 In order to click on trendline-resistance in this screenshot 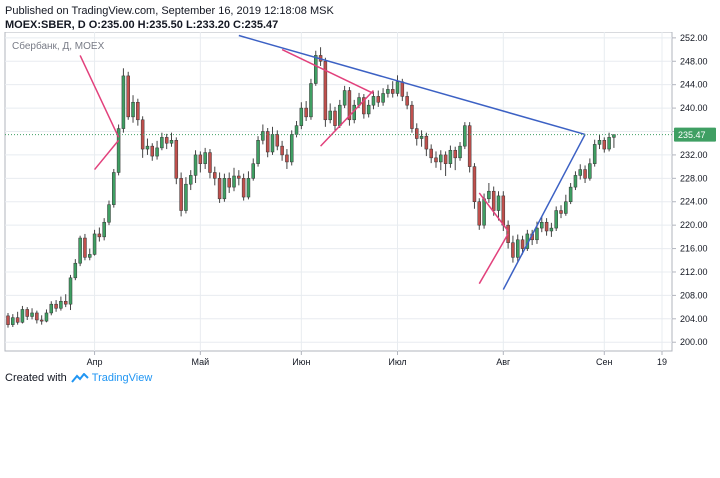, I will do `click(412, 85)`.